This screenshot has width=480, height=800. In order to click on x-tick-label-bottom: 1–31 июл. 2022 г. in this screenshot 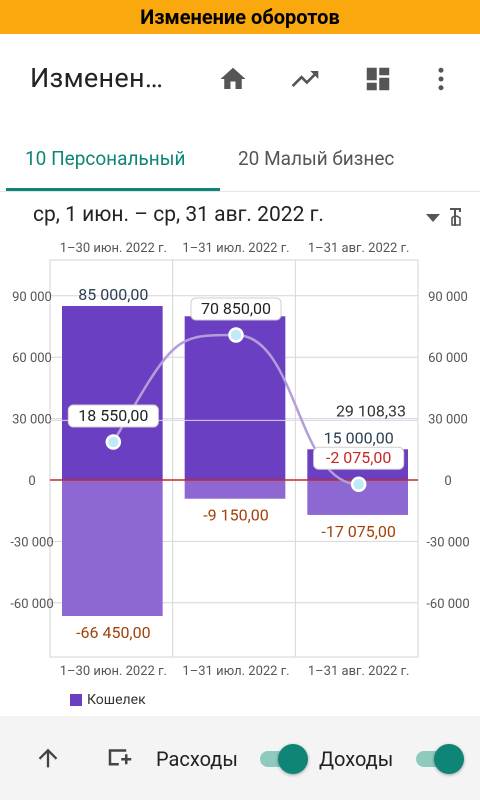, I will do `click(235, 671)`.